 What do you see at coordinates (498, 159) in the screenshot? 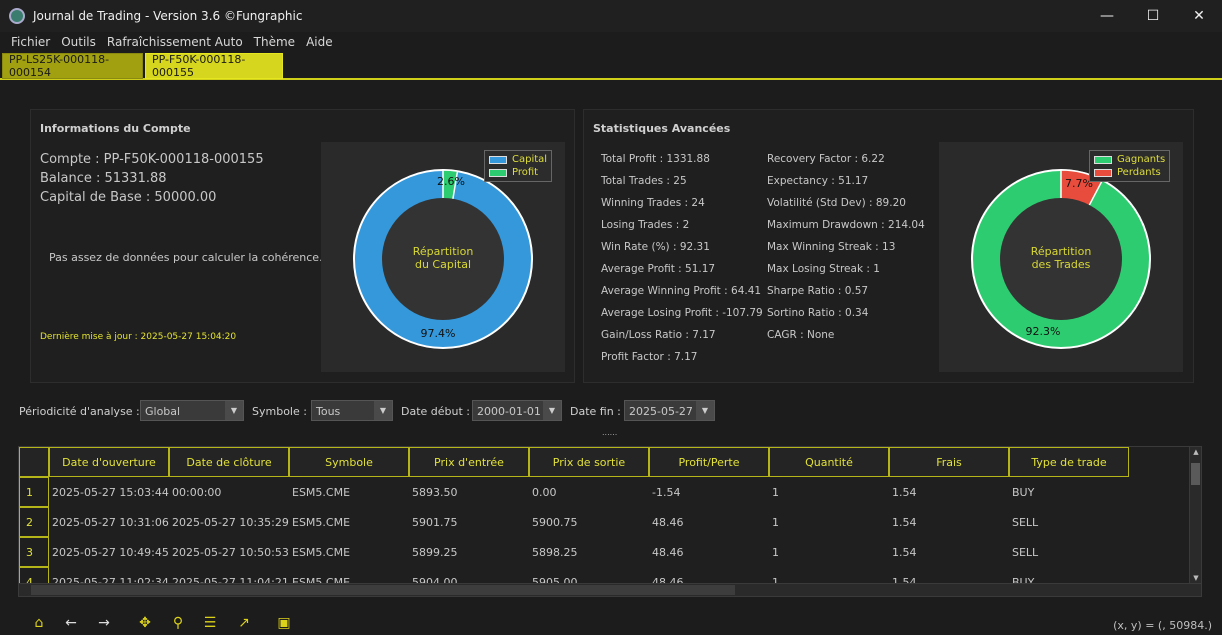
I see `legend-swatch-capital` at bounding box center [498, 159].